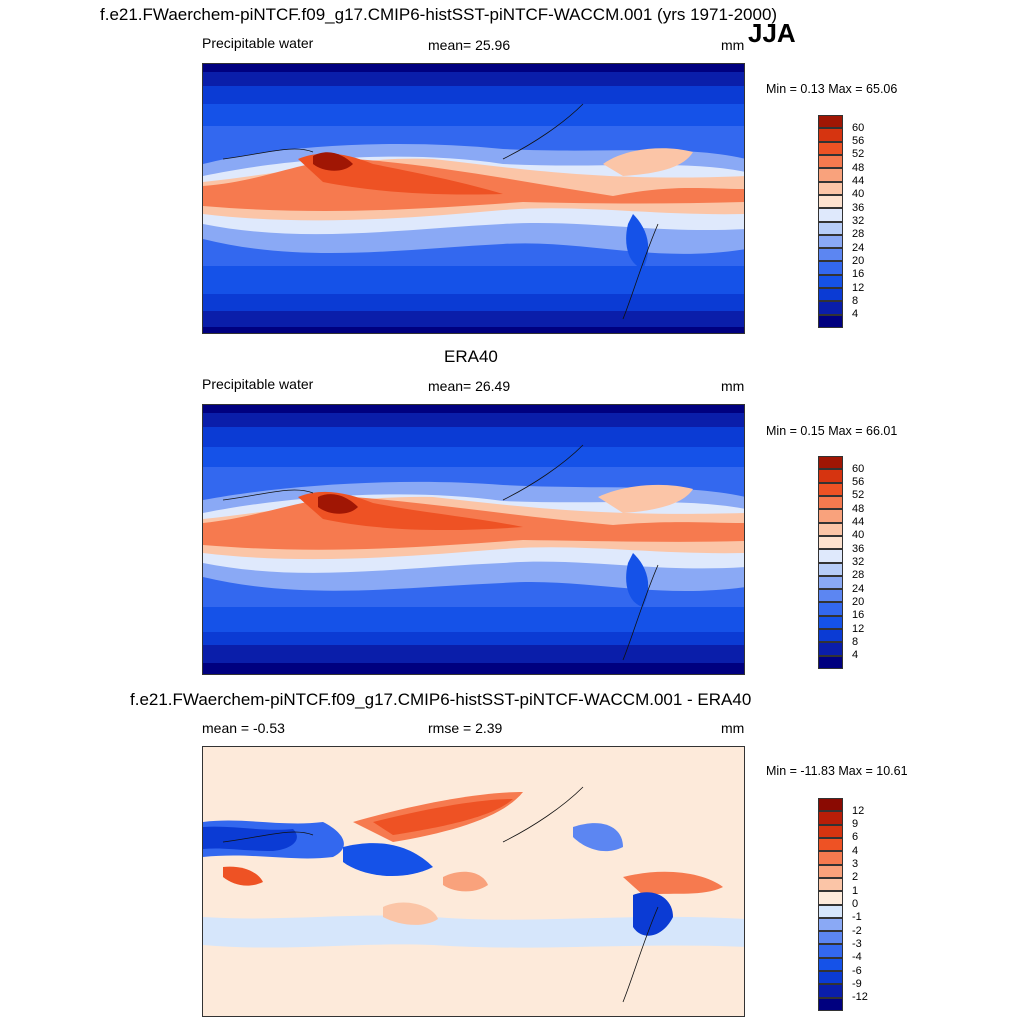 The image size is (1024, 1024). What do you see at coordinates (857, 970) in the screenshot?
I see `panel3-colorbar-tick-label: -6` at bounding box center [857, 970].